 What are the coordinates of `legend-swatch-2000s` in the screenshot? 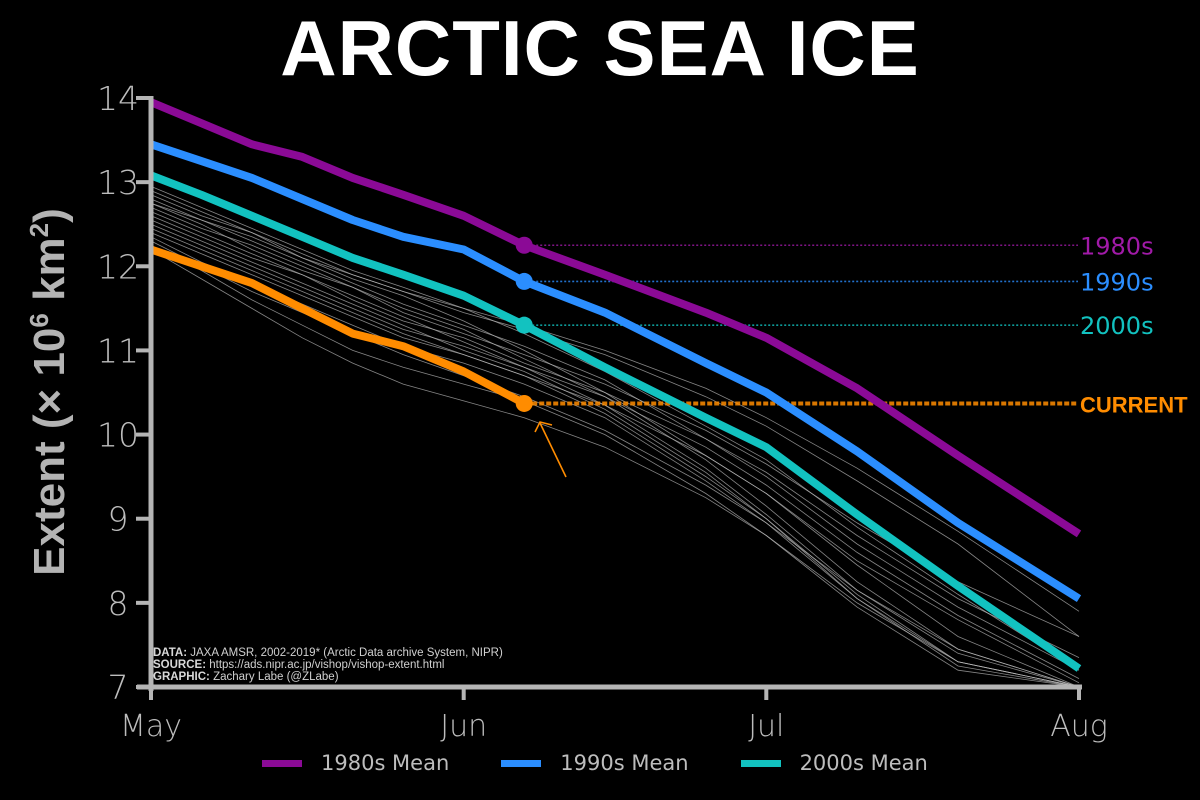 It's located at (760, 763).